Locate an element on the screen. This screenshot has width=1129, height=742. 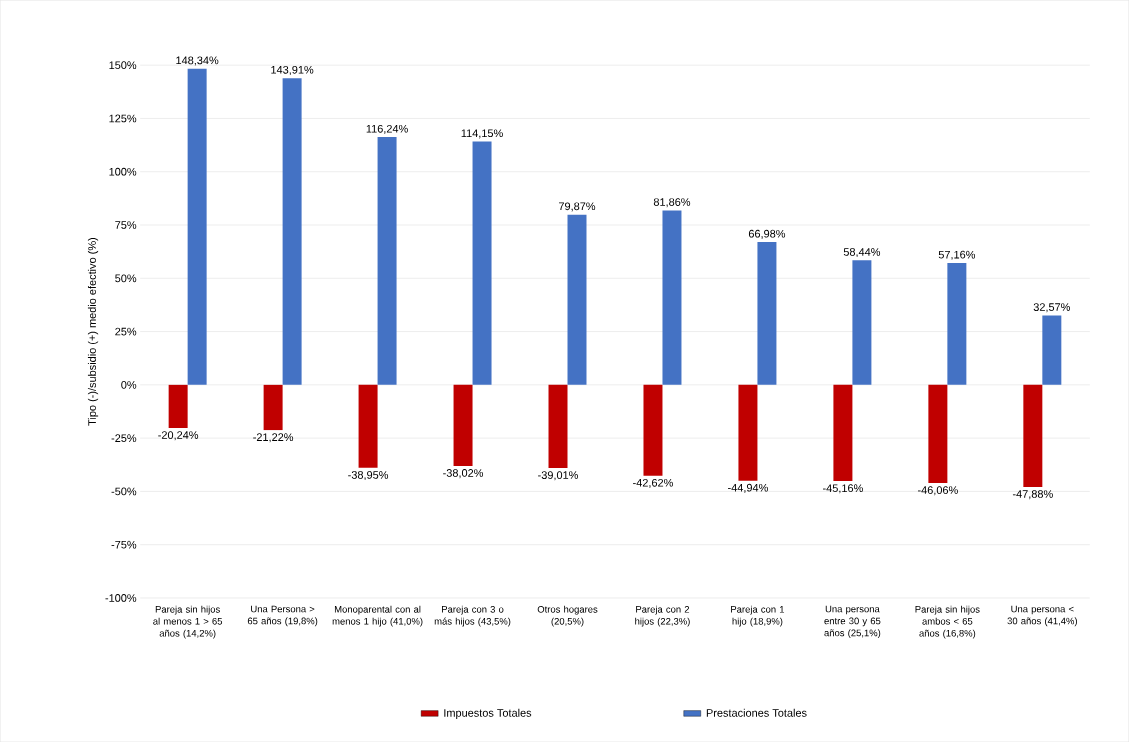
y-tick-label: 100% is located at coordinates (123, 171).